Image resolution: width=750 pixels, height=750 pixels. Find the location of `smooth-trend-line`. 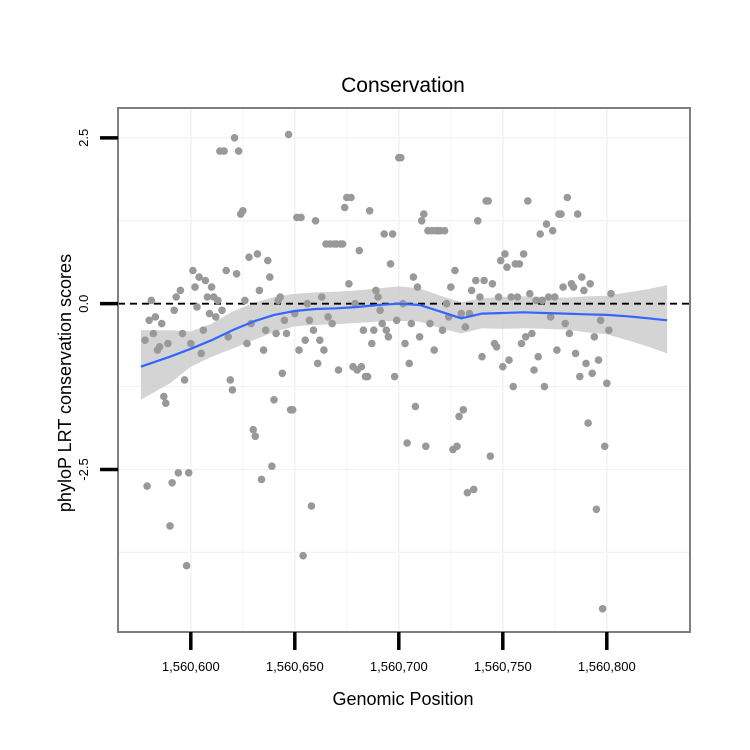

smooth-trend-line is located at coordinates (404, 335).